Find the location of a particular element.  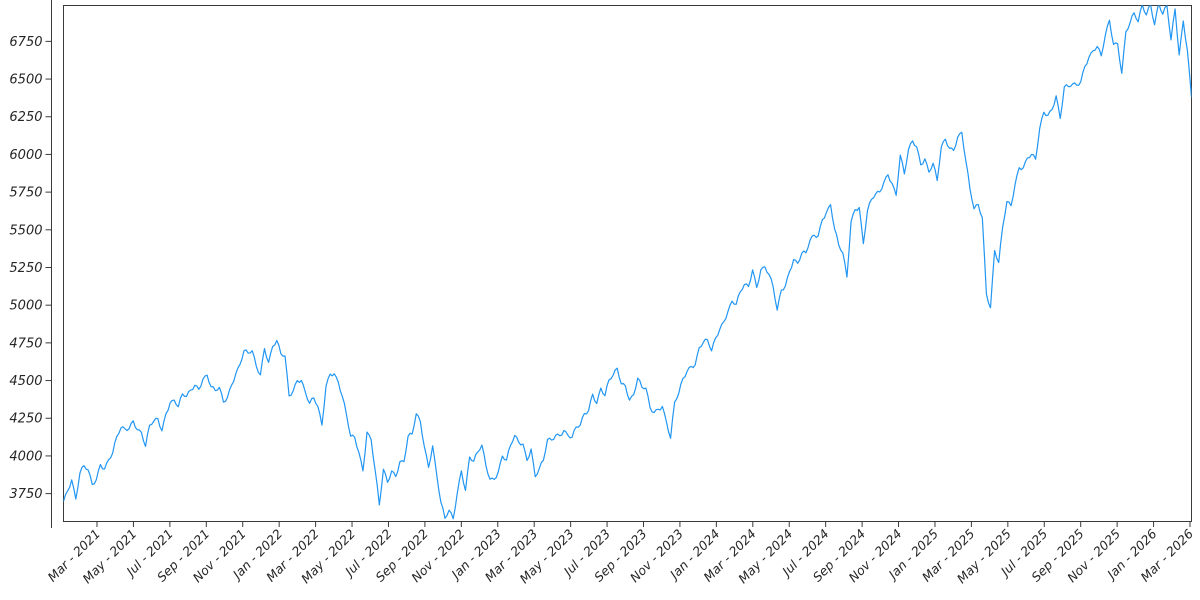

y-tick-label: 6750 is located at coordinates (25, 42).